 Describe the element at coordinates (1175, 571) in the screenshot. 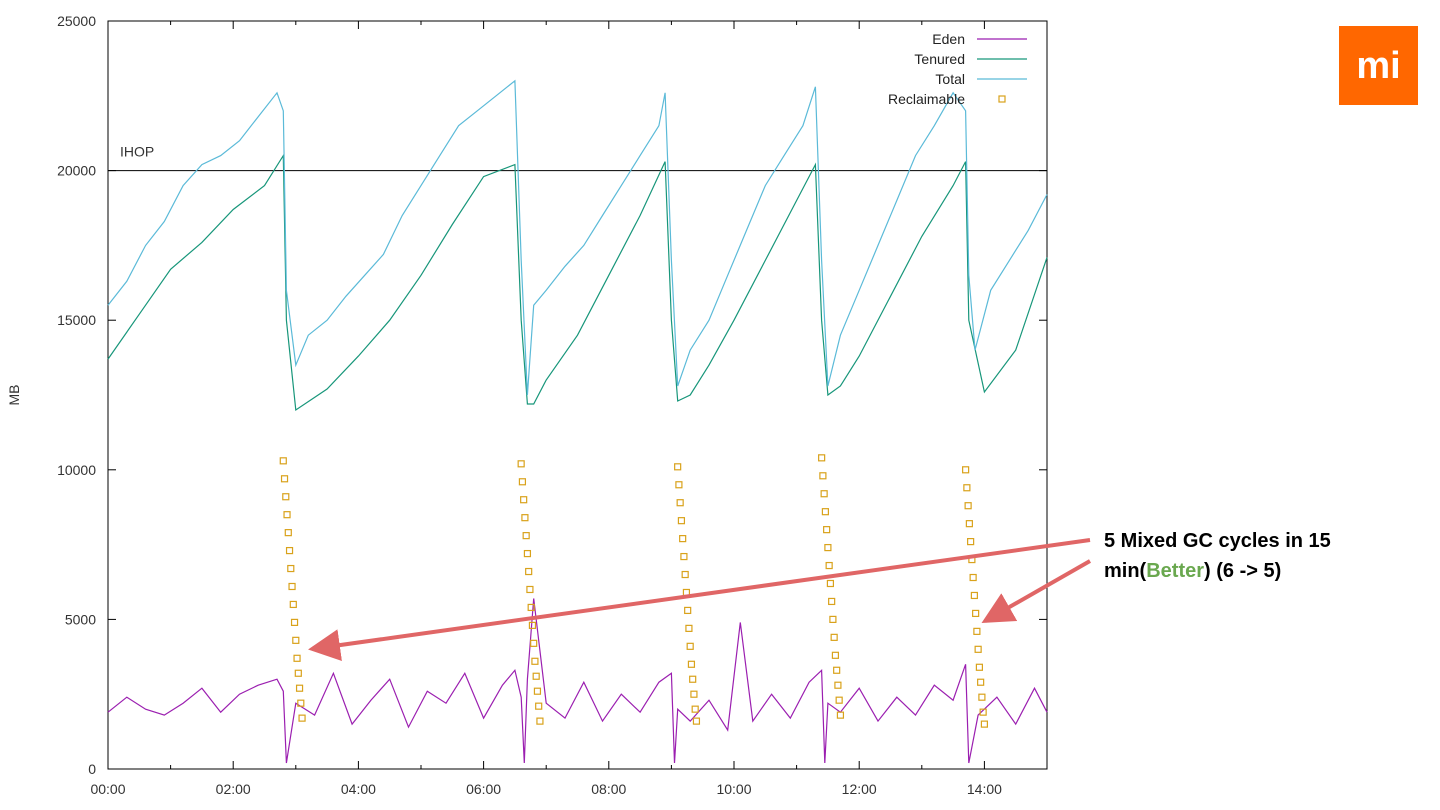

I see `annotation-highlight: Better` at that location.